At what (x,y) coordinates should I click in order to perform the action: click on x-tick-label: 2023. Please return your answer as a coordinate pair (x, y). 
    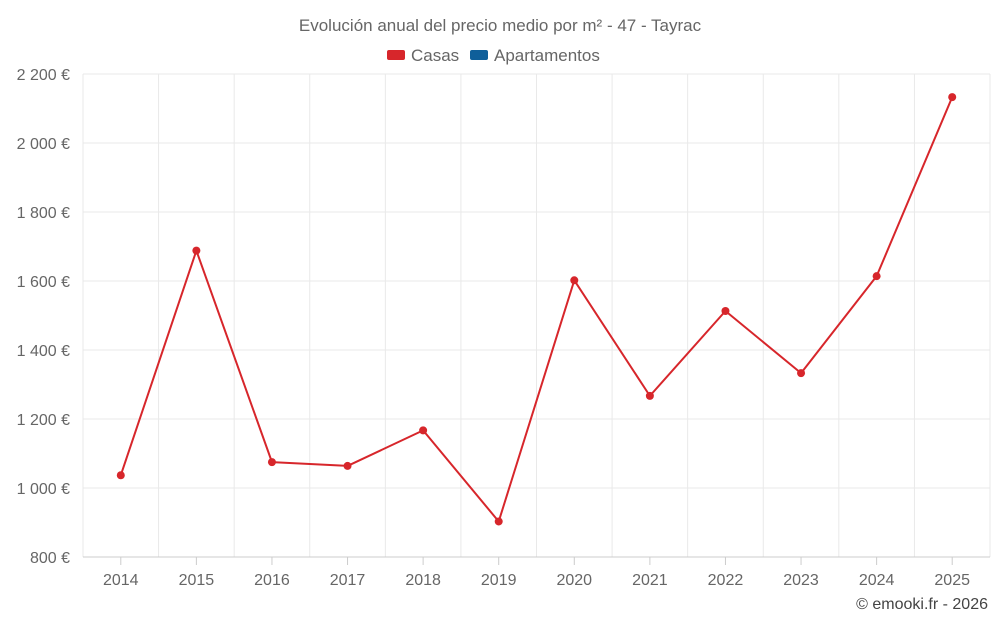
    Looking at the image, I should click on (801, 580).